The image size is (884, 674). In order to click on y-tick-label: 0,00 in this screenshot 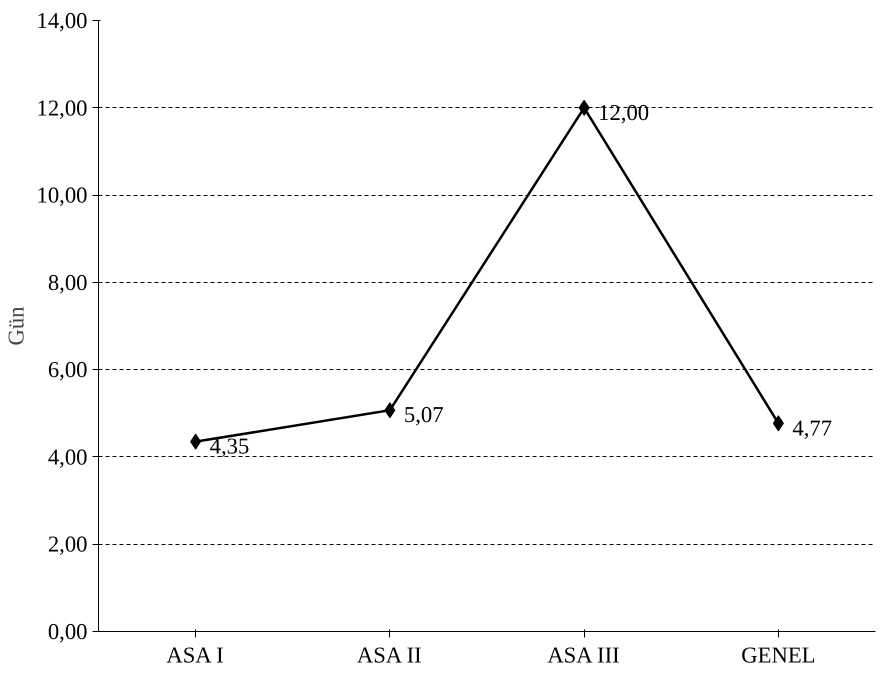, I will do `click(68, 631)`.